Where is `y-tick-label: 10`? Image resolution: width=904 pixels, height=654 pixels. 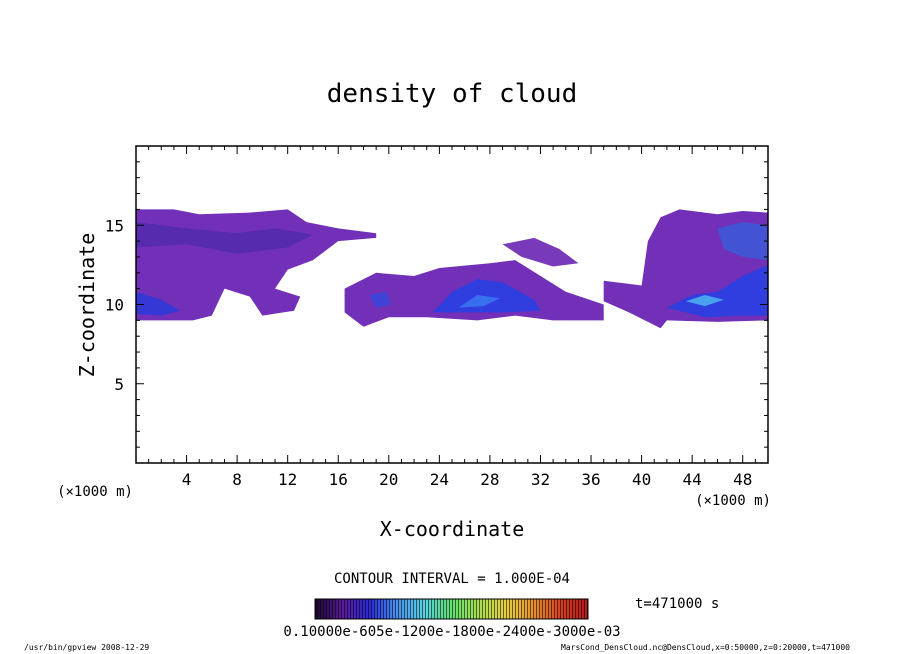 y-tick-label: 10 is located at coordinates (114, 305).